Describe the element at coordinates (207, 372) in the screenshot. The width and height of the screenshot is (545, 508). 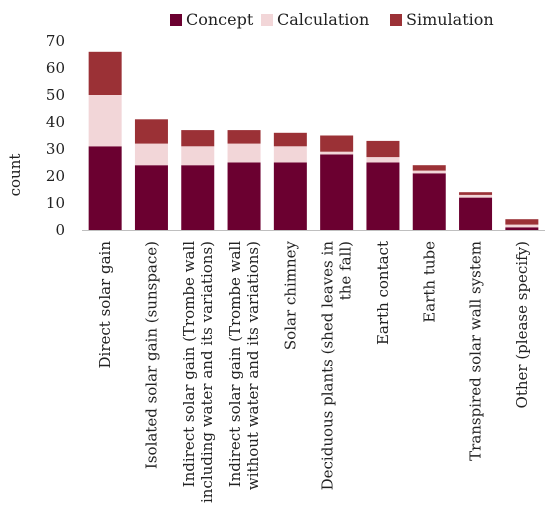
I see `x-category-label: including water and its variations)` at that location.